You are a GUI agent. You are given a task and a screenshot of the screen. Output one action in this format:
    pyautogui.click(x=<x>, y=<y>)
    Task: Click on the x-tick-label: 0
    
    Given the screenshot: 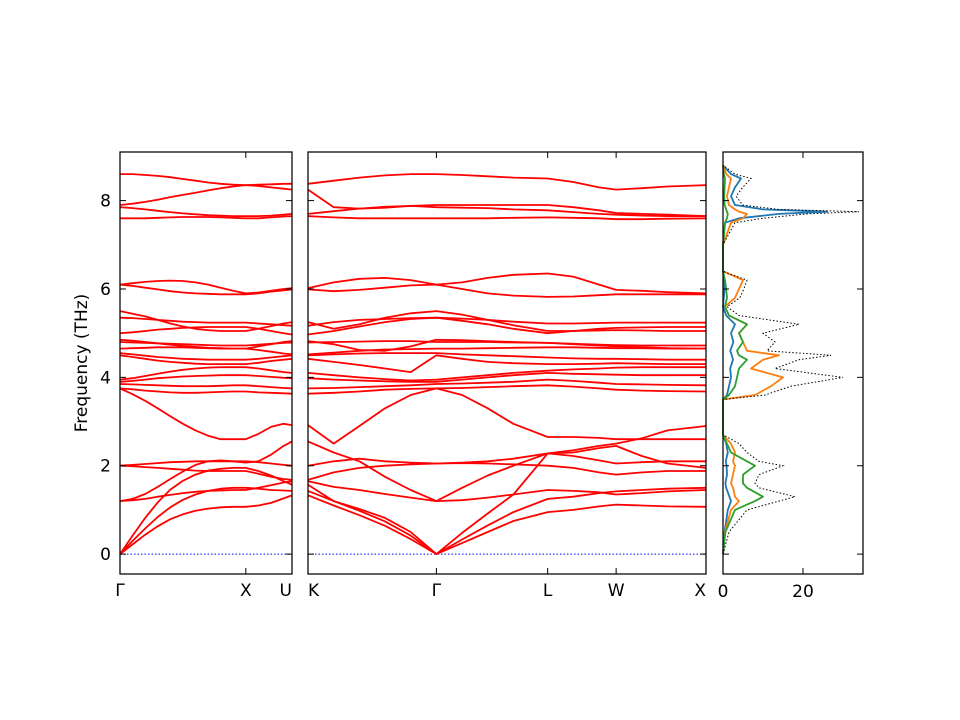 What is the action you would take?
    pyautogui.click(x=723, y=592)
    